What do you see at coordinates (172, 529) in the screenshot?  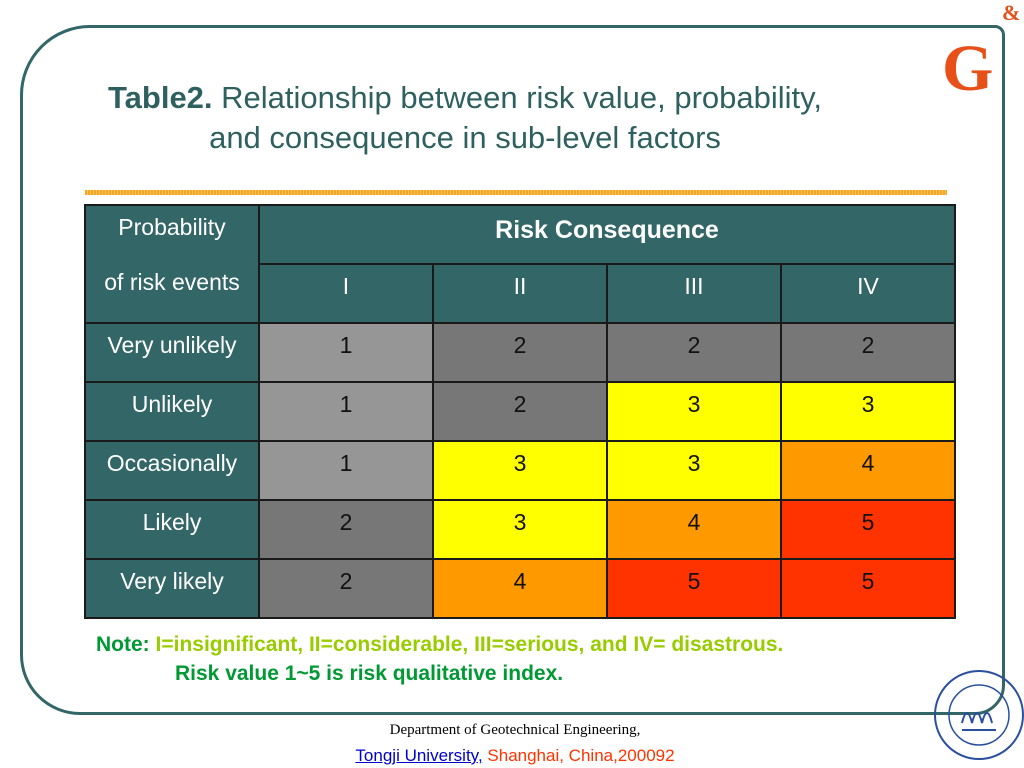 I see `row-label: Likely` at bounding box center [172, 529].